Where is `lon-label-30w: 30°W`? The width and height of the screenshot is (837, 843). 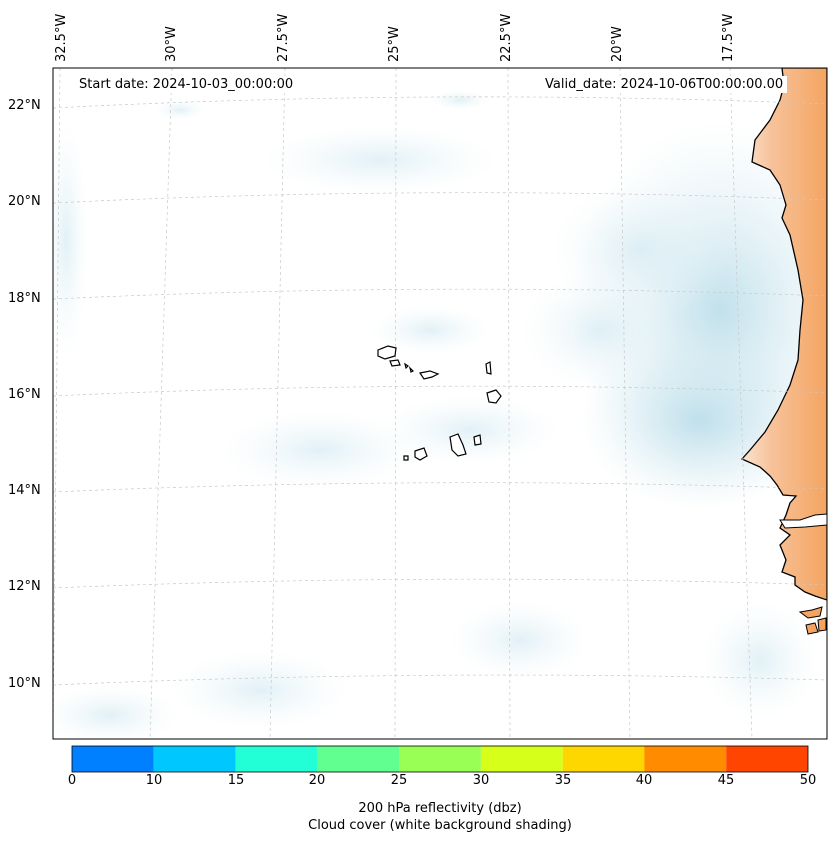
lon-label-30w: 30°W is located at coordinates (171, 44).